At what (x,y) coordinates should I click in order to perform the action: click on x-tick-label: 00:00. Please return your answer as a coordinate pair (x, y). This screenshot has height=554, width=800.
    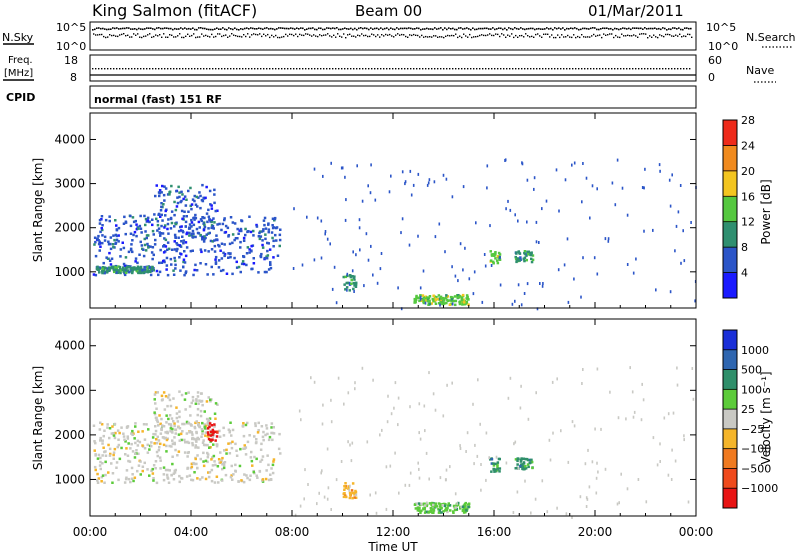
    Looking at the image, I should click on (696, 532).